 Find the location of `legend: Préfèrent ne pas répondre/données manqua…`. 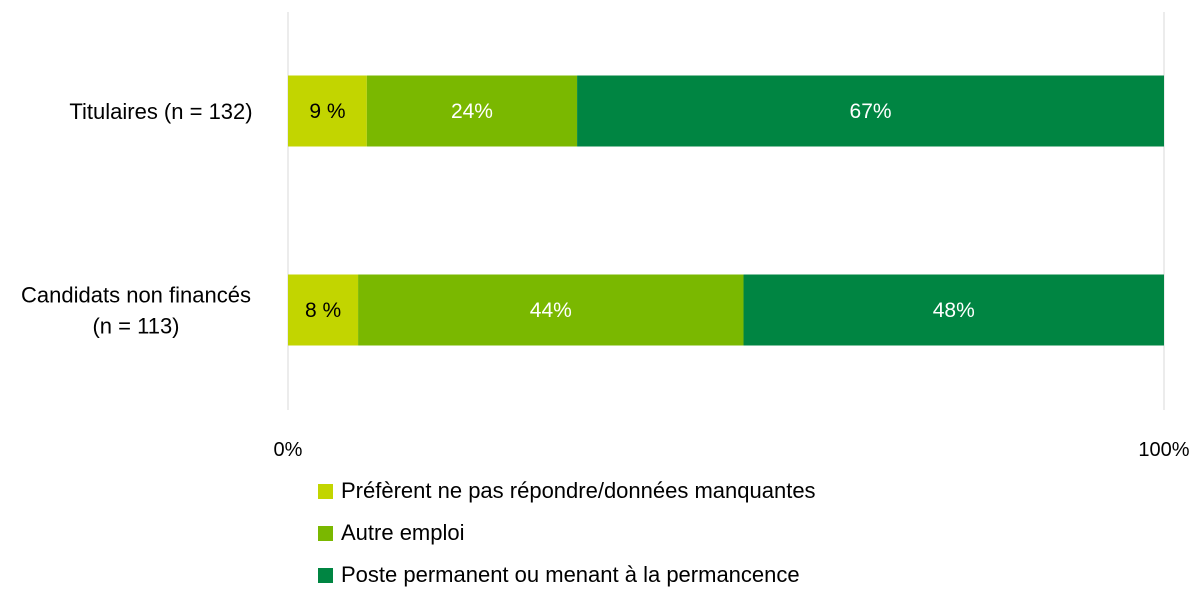

legend: Préfèrent ne pas répondre/données manqua… is located at coordinates (567, 533).